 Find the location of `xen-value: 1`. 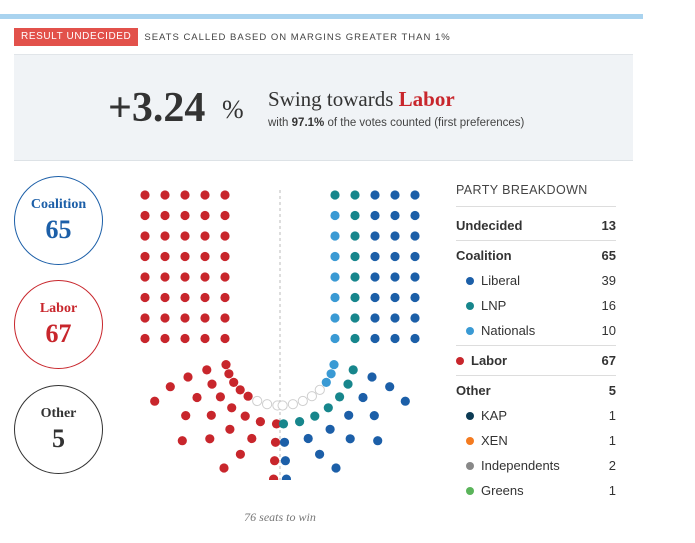

xen-value: 1 is located at coordinates (612, 440).